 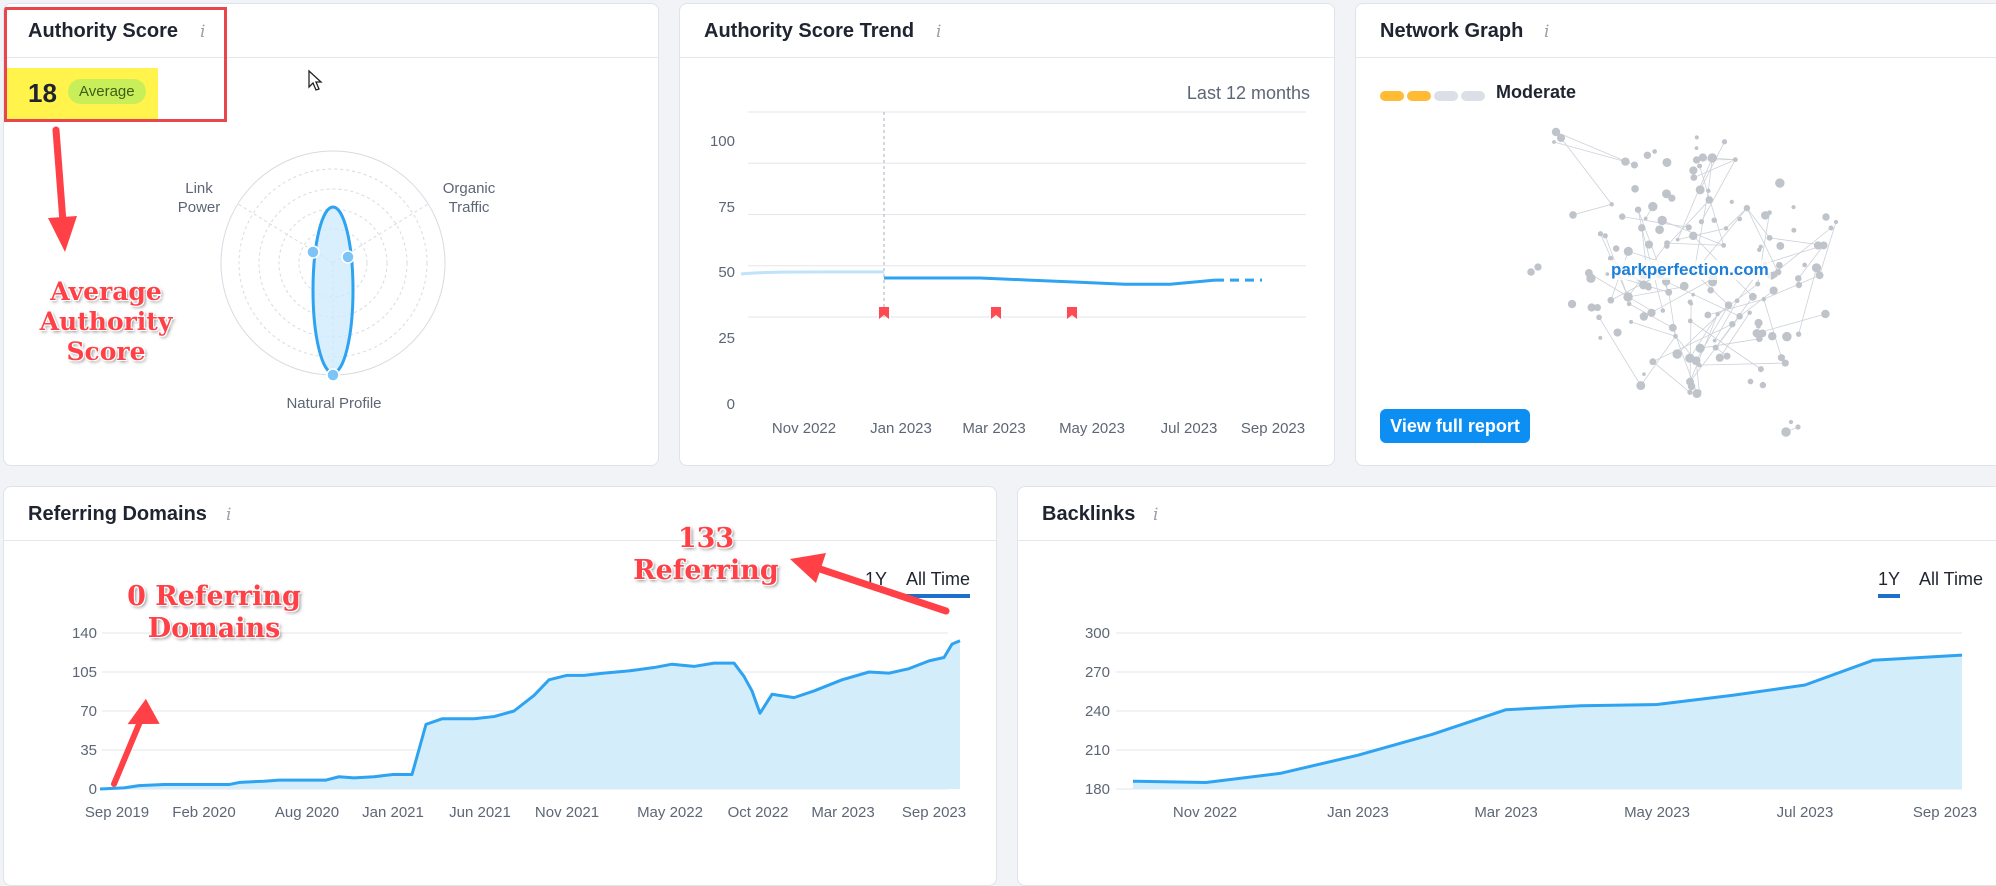 What do you see at coordinates (1358, 812) in the screenshot?
I see `x-tick: Jan 2023` at bounding box center [1358, 812].